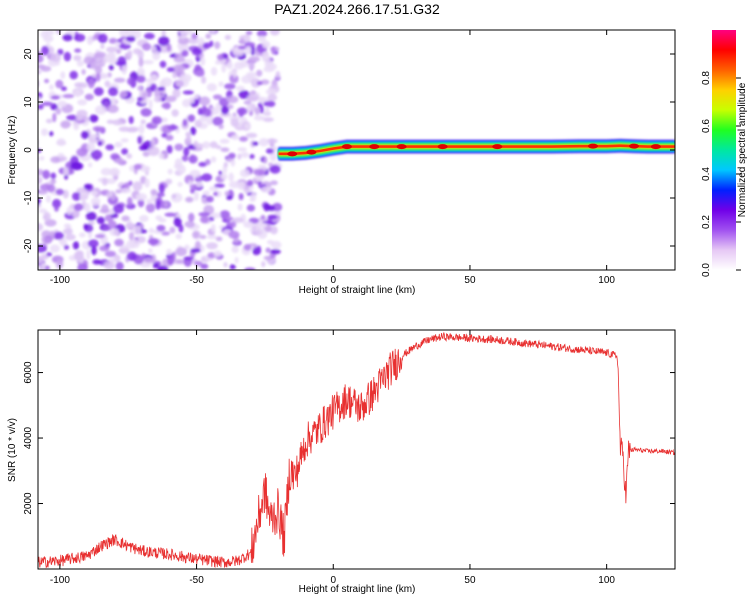  Describe the element at coordinates (706, 126) in the screenshot. I see `colorbar-tick-label: 0.6` at that location.